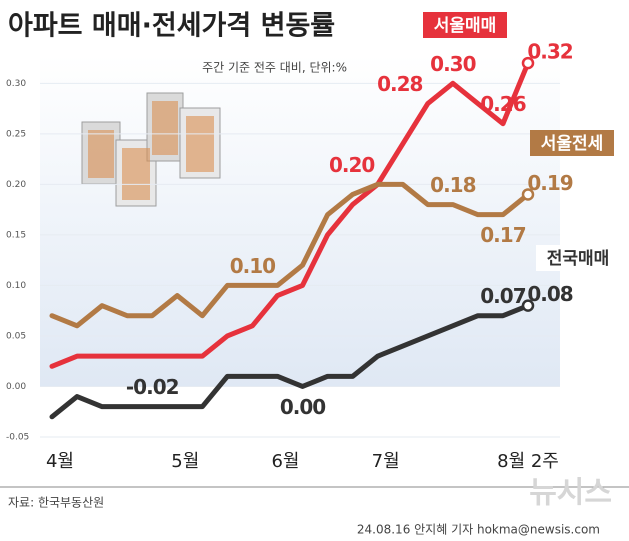  Describe the element at coordinates (16, 336) in the screenshot. I see `y-tick-label: 0.05` at that location.